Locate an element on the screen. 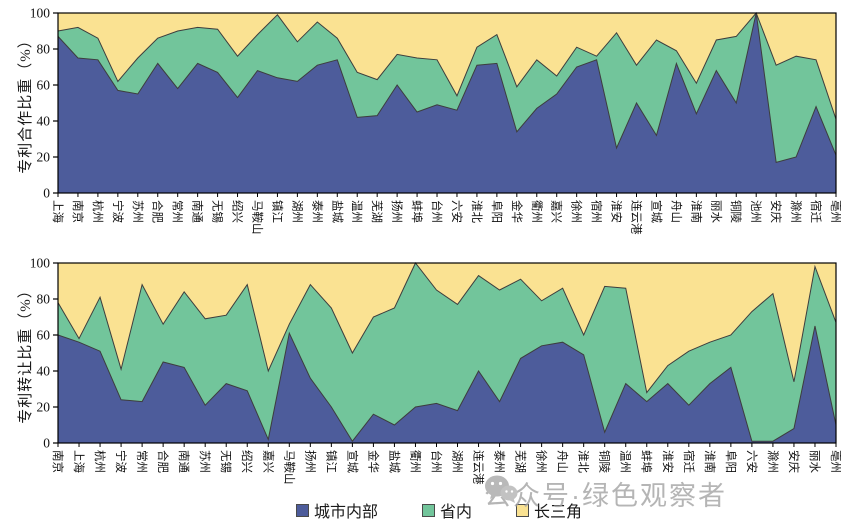 The height and width of the screenshot is (525, 841). svg-text: 安庆 is located at coordinates (776, 211).